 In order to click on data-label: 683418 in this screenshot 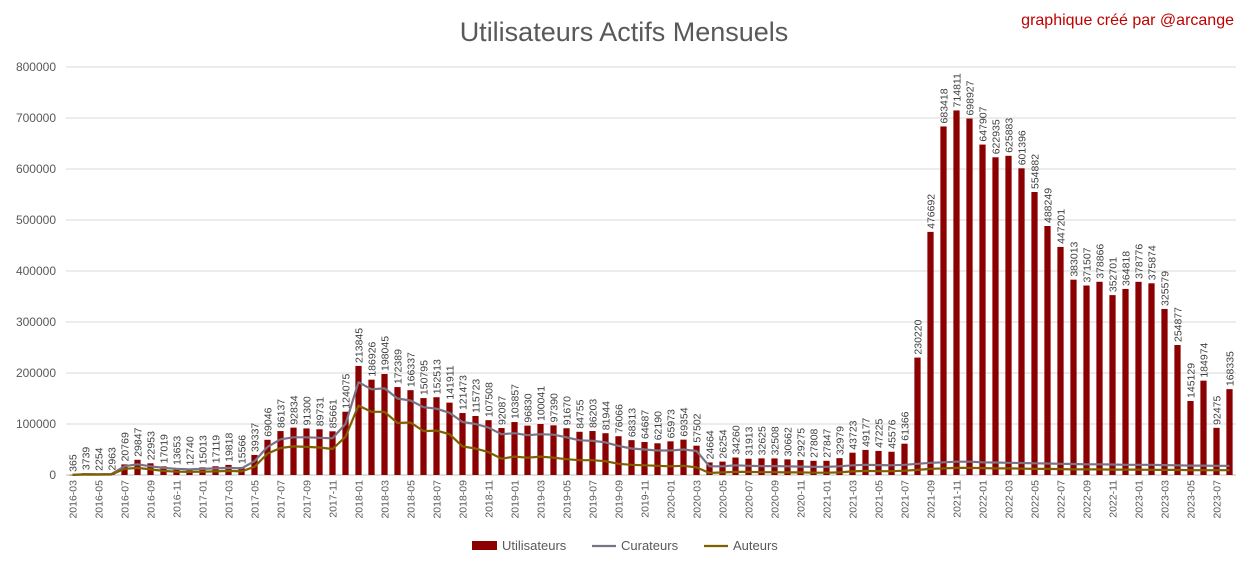, I will do `click(945, 105)`.